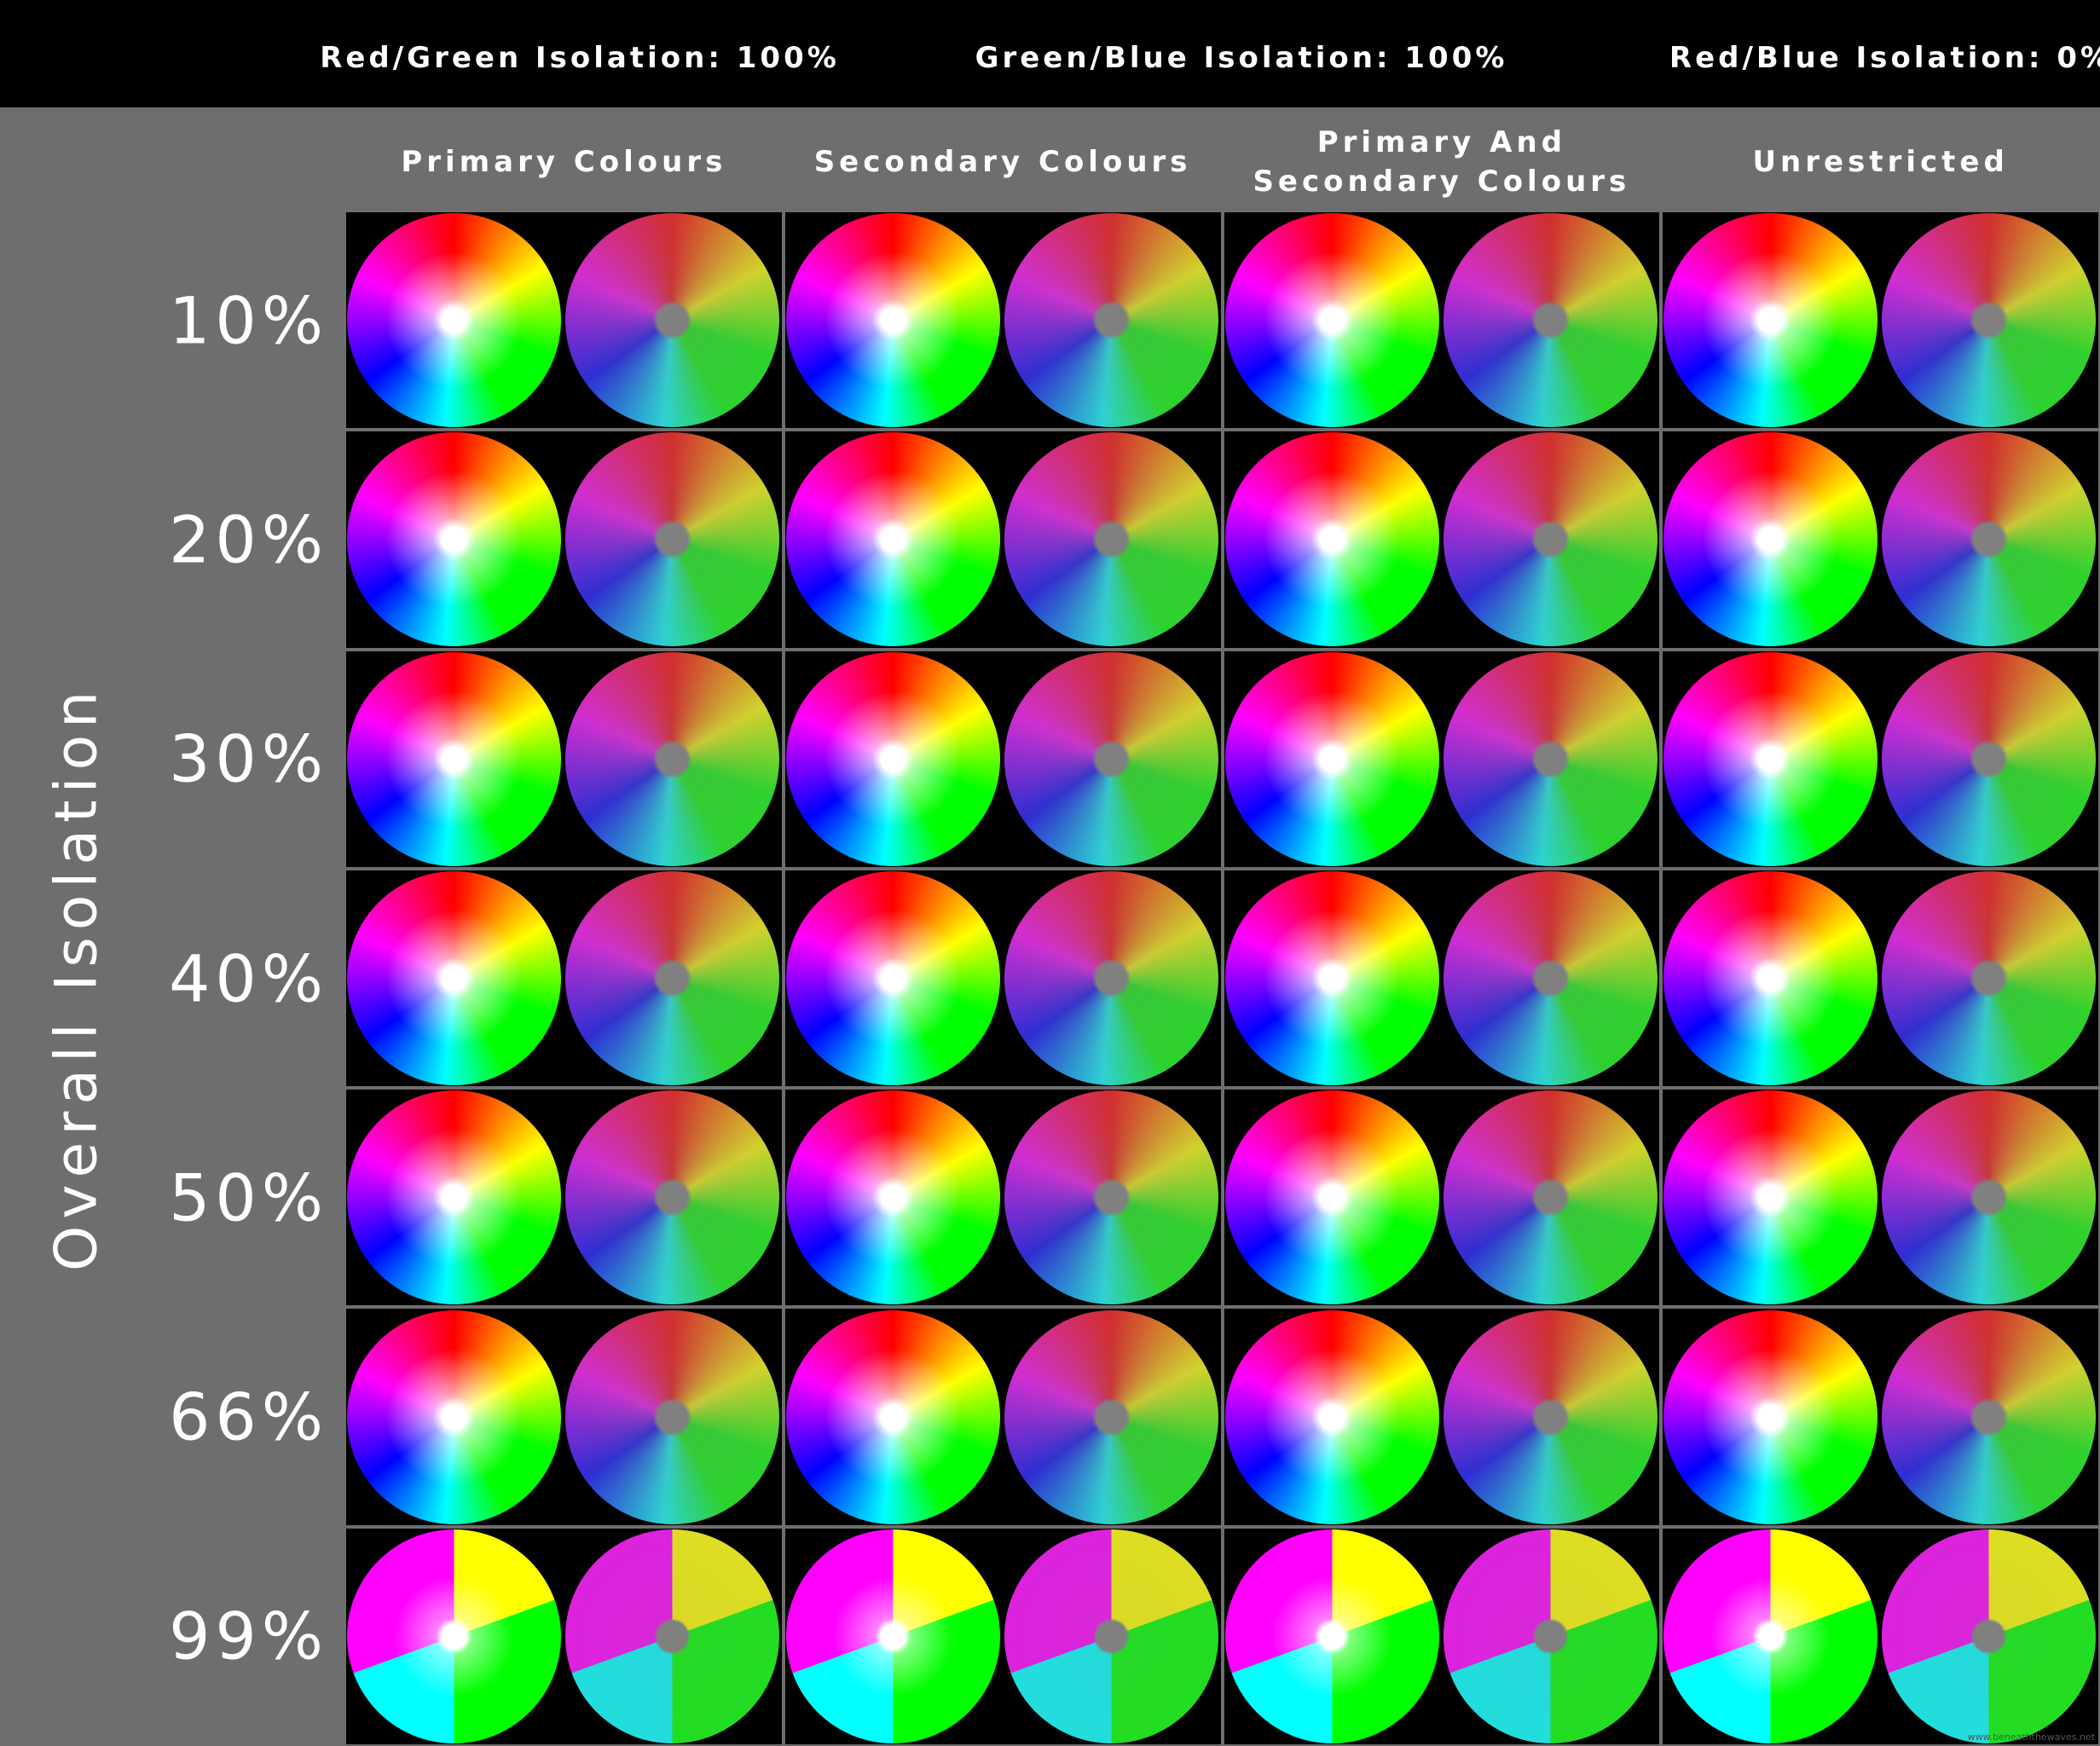 This screenshot has width=2100, height=1746. I want to click on row-label: 50%, so click(248, 1197).